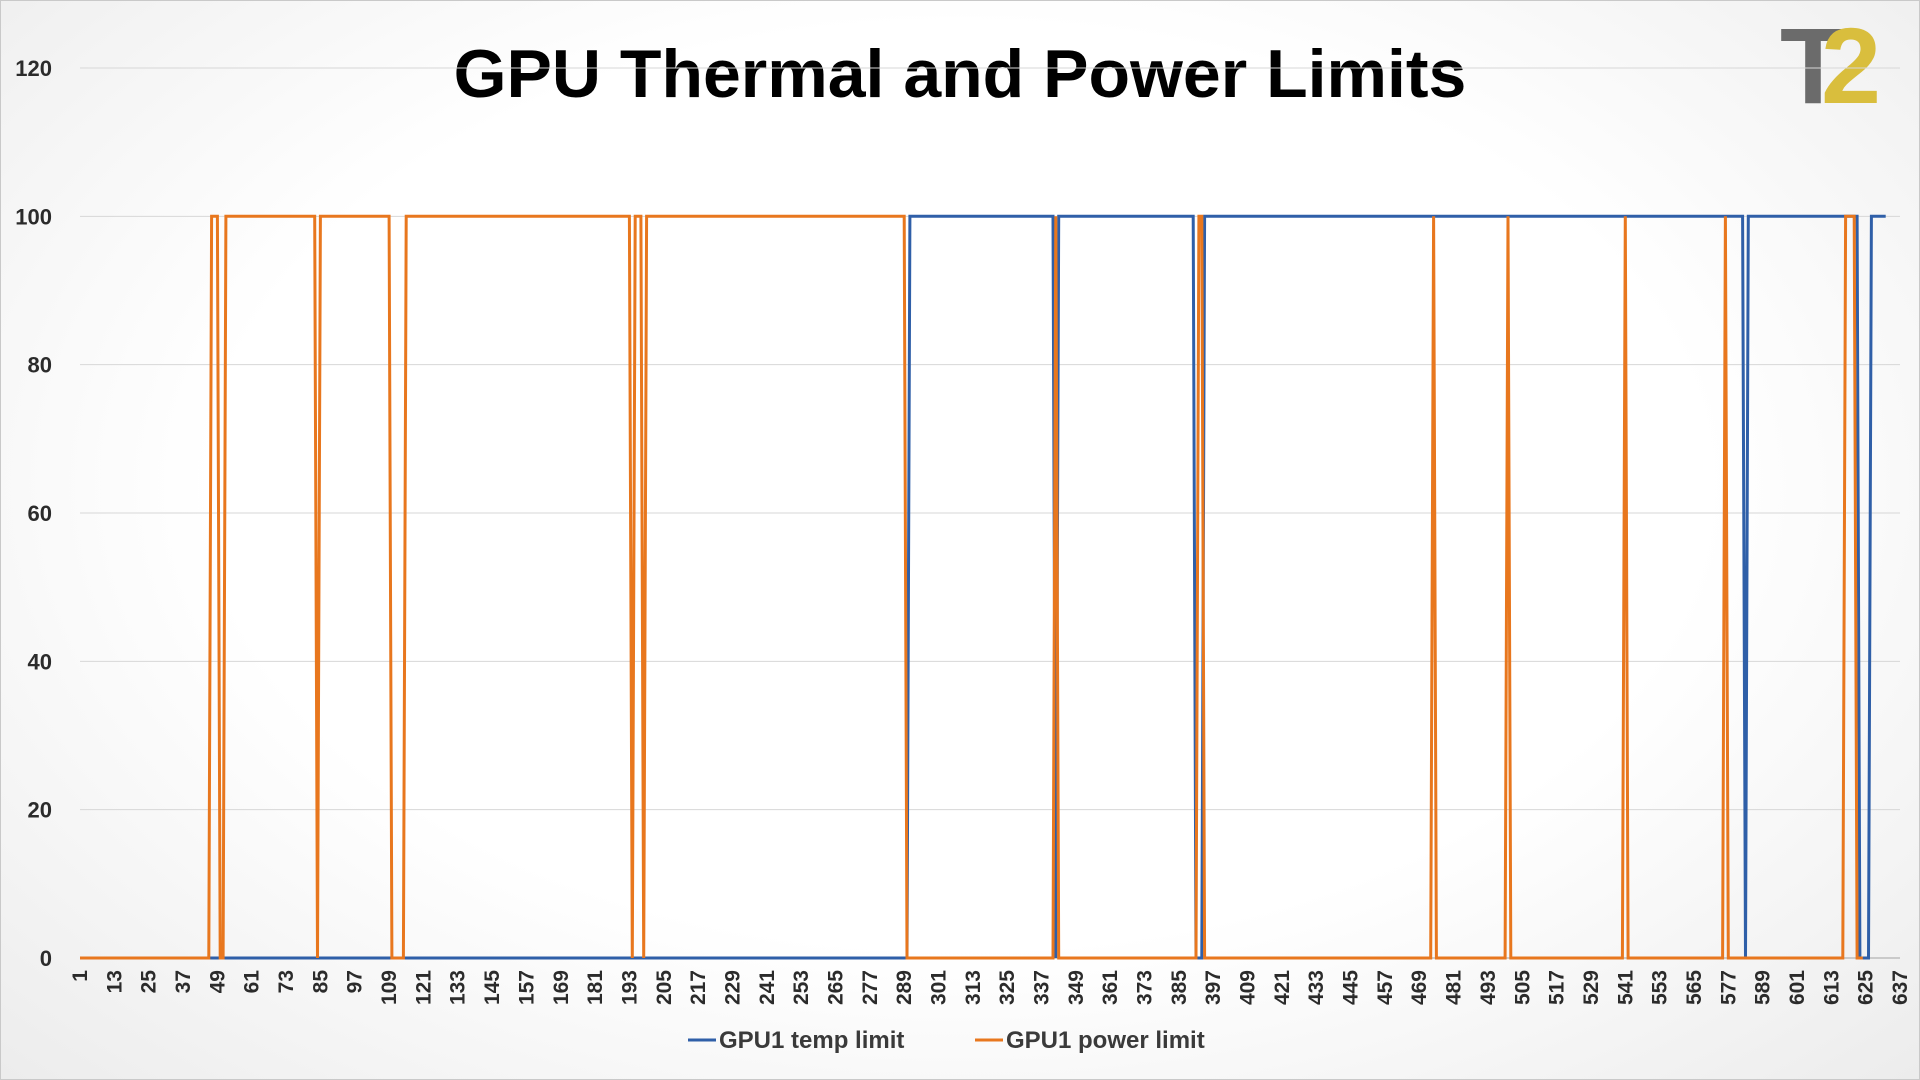  Describe the element at coordinates (960, 74) in the screenshot. I see `chart-title: GPU Thermal and Power Limits` at that location.